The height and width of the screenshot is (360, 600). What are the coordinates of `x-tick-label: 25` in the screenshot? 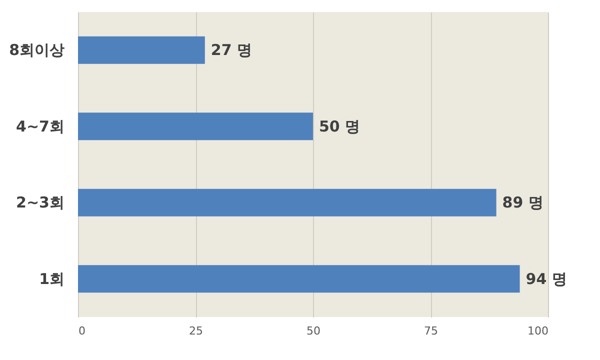 It's located at (196, 331).